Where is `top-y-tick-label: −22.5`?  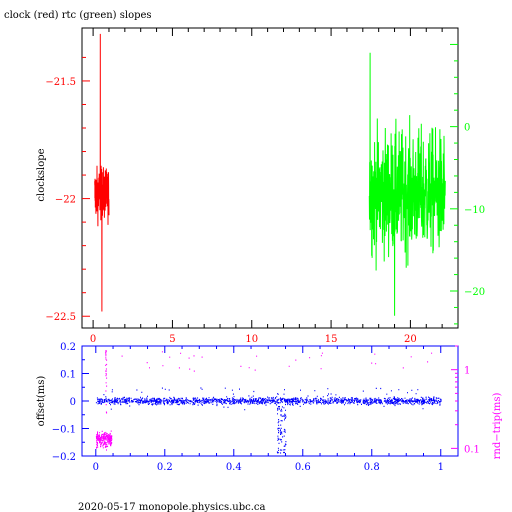
top-y-tick-label: −22.5 is located at coordinates (60, 317).